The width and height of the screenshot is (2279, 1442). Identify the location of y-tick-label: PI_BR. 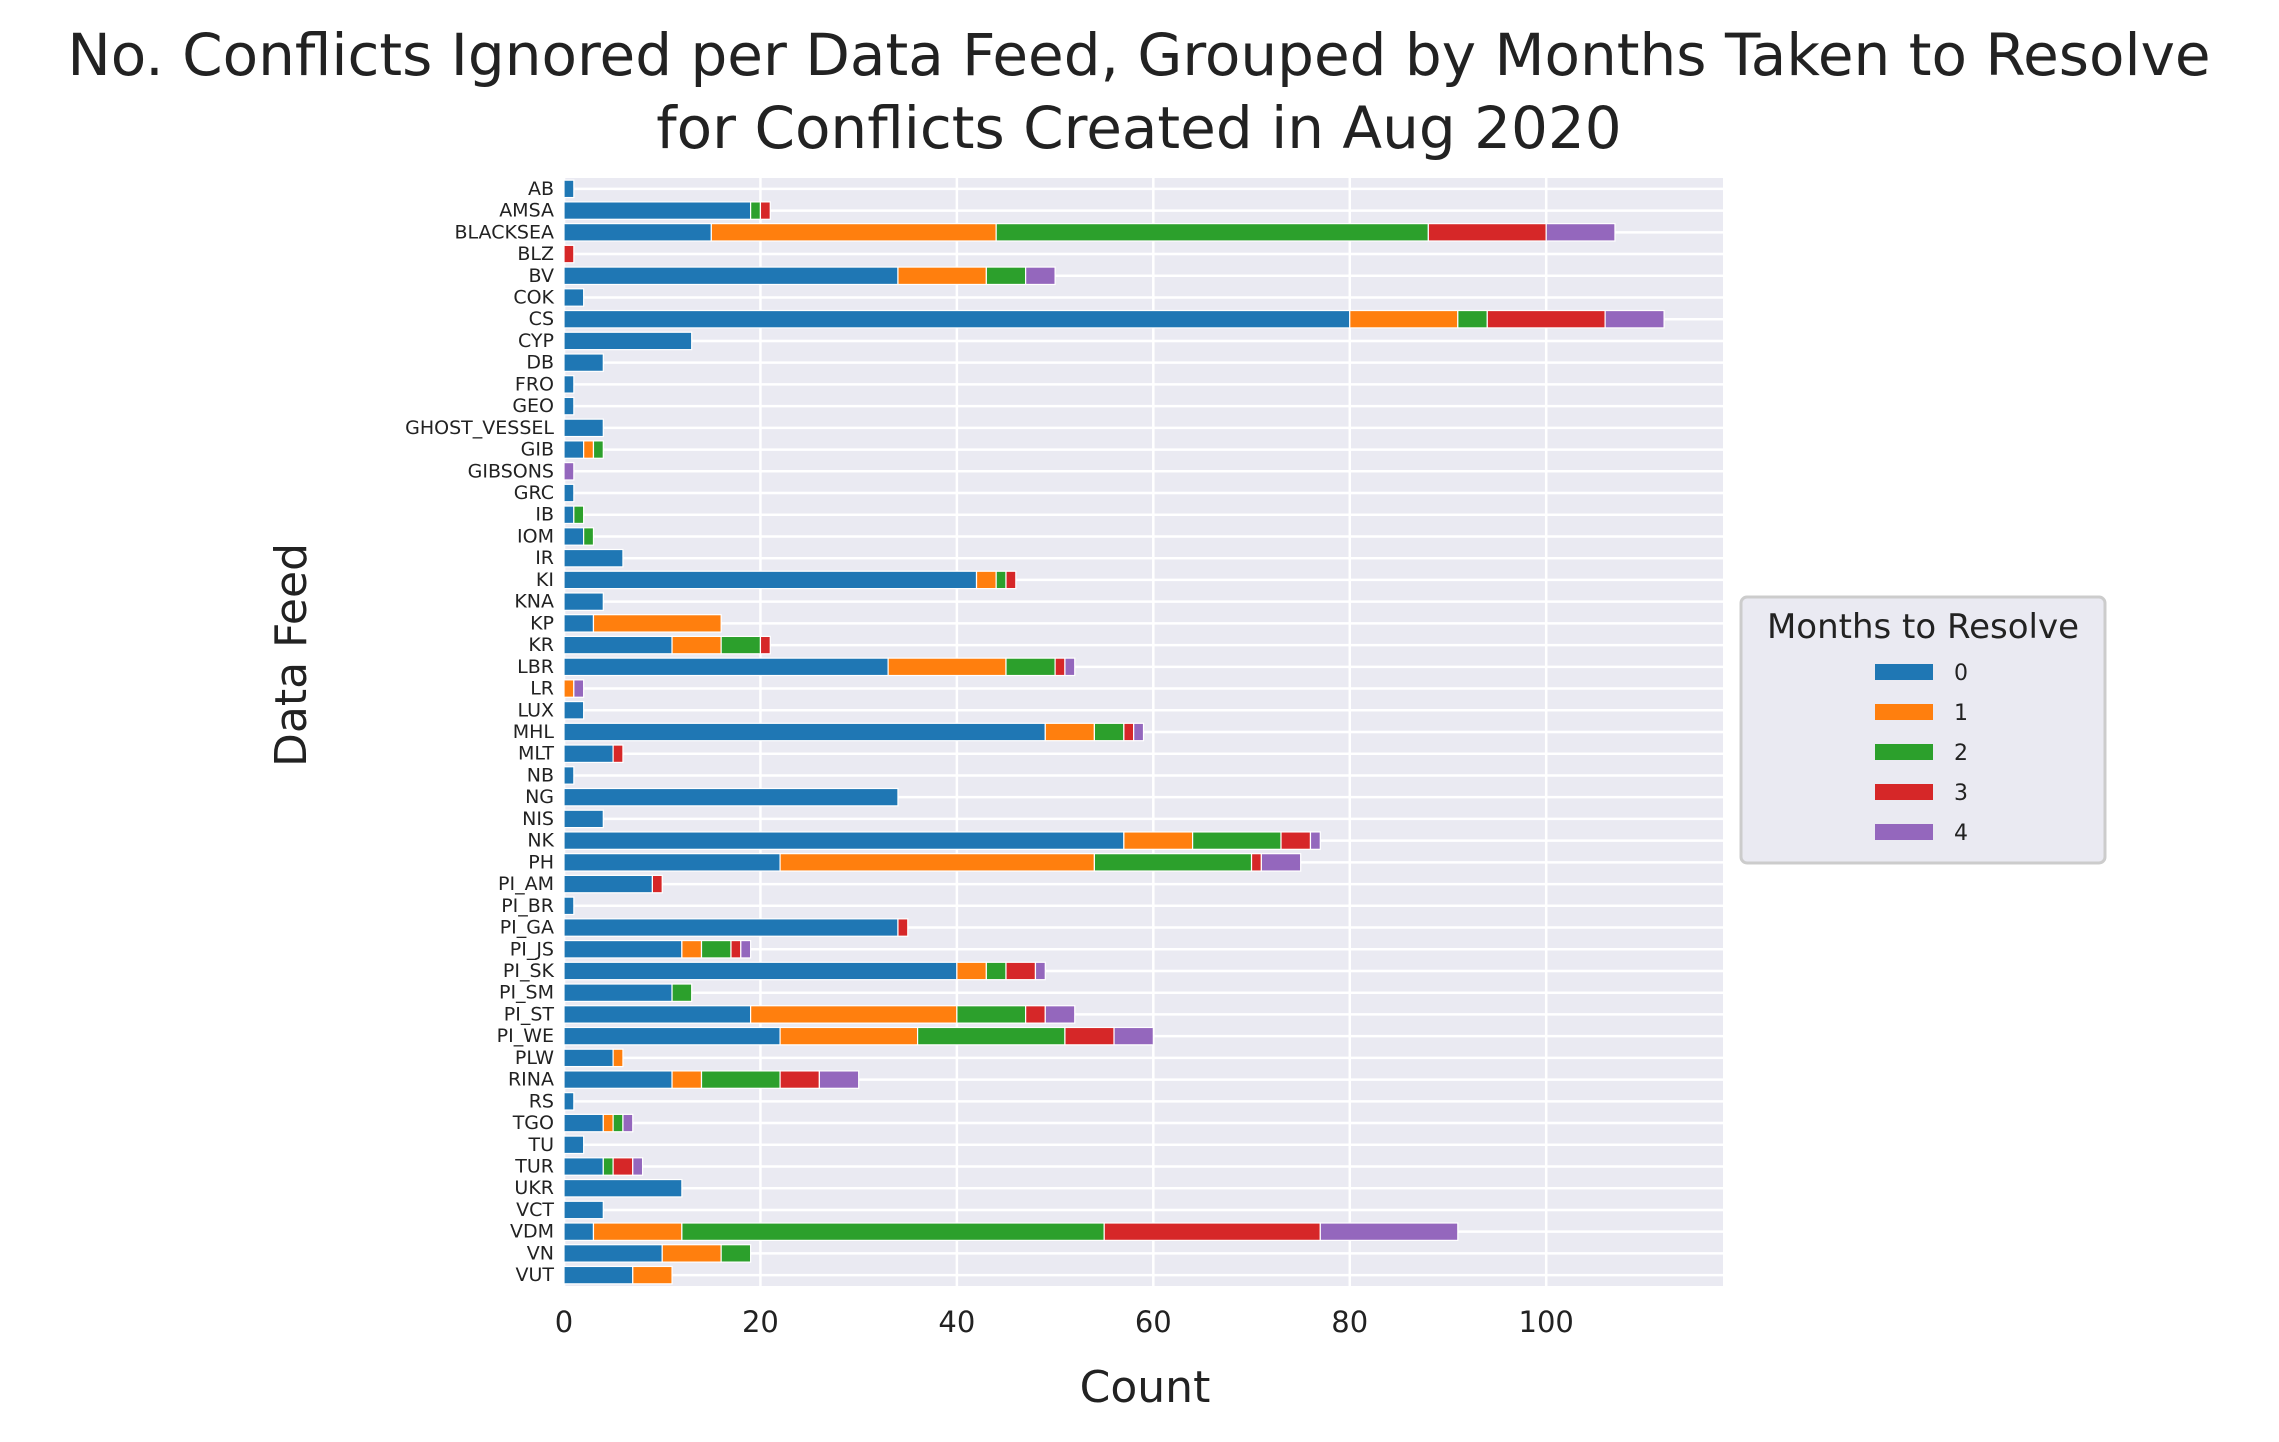
(527, 906).